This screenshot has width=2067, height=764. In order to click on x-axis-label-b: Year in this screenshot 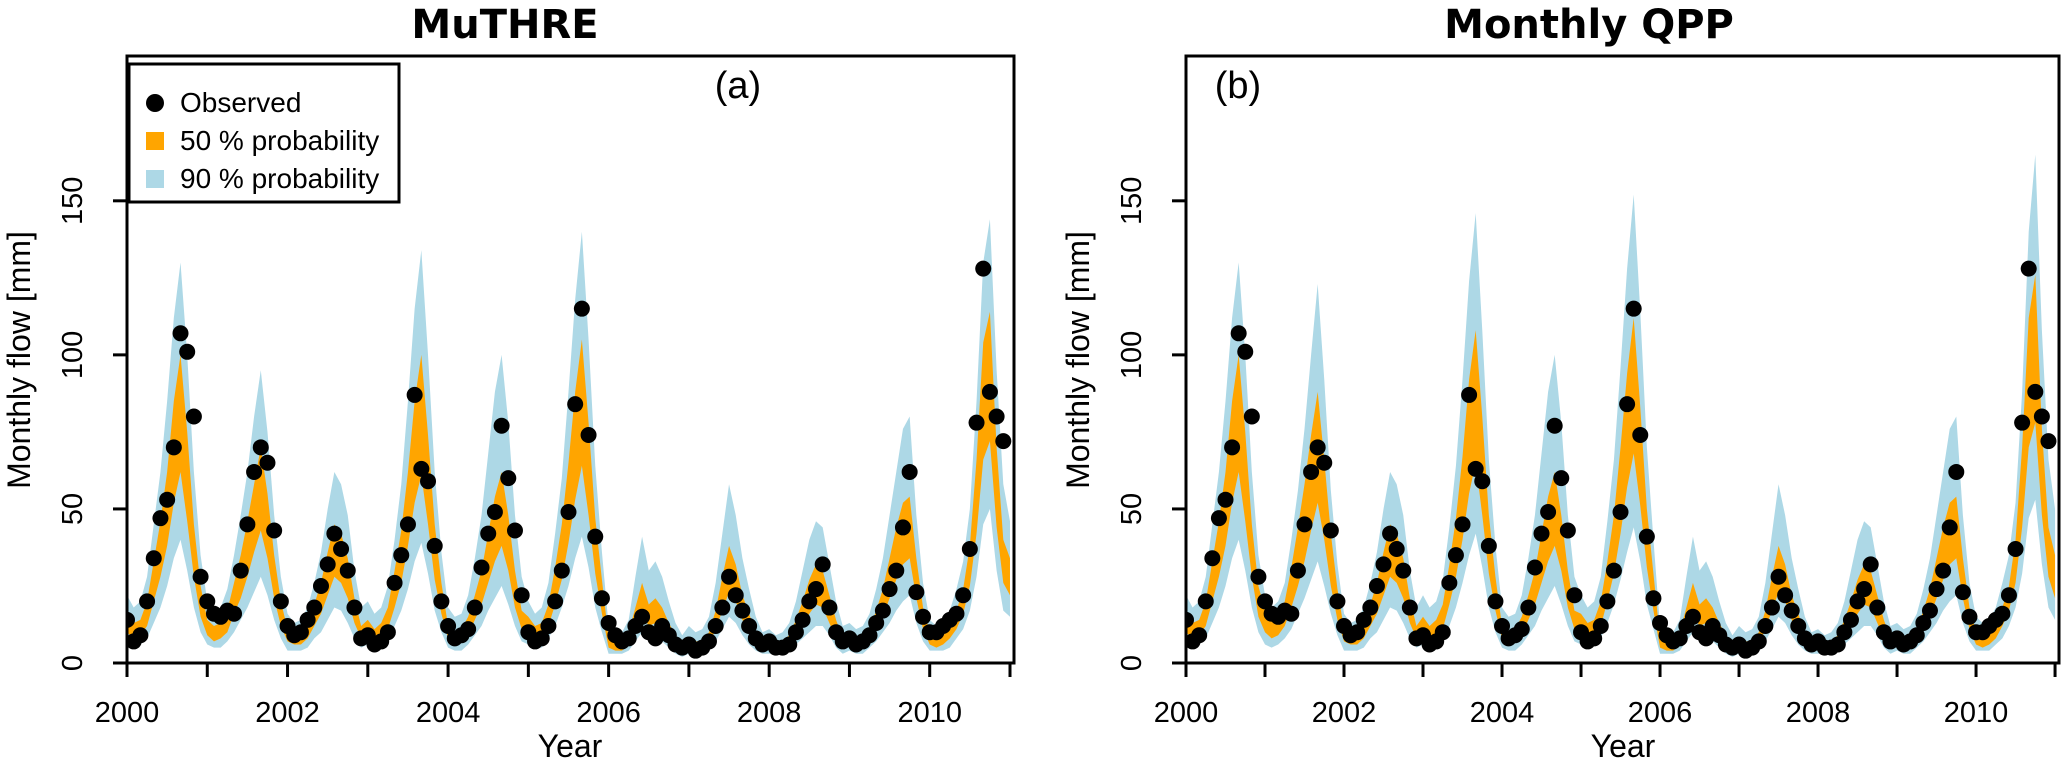, I will do `click(1623, 746)`.